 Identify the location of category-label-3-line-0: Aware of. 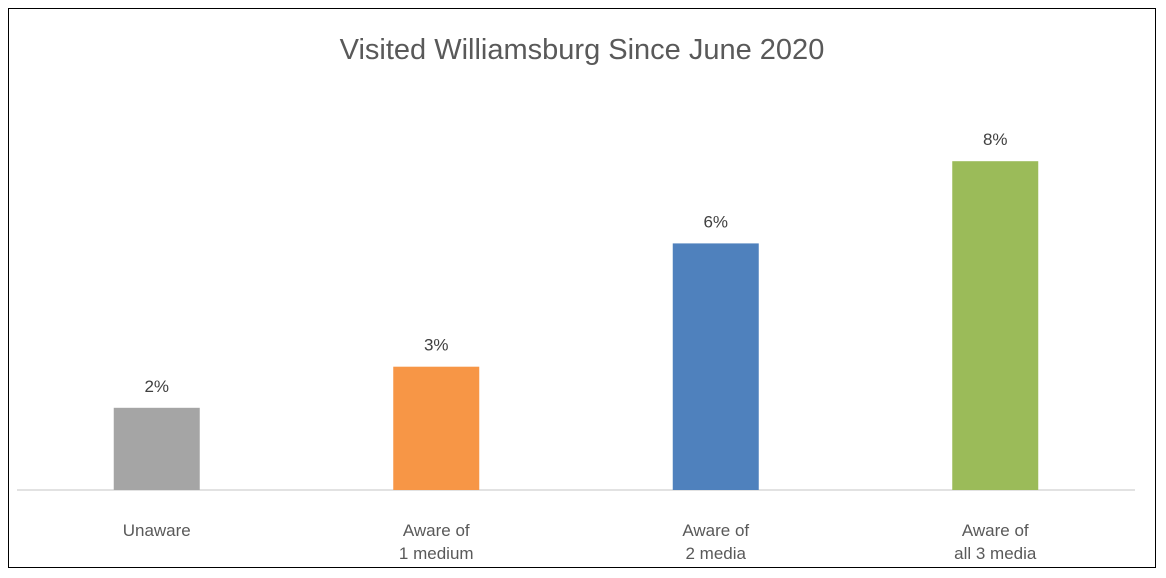
(995, 530).